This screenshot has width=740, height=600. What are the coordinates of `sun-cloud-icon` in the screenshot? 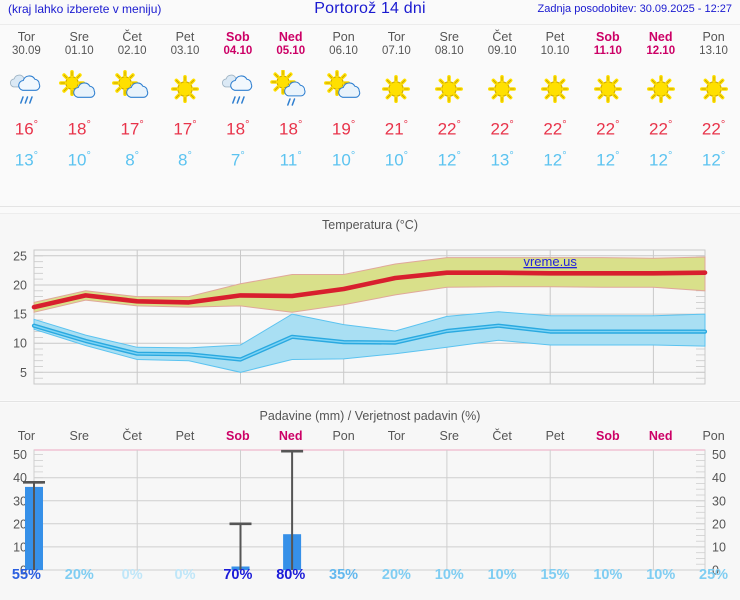 It's located at (343, 90).